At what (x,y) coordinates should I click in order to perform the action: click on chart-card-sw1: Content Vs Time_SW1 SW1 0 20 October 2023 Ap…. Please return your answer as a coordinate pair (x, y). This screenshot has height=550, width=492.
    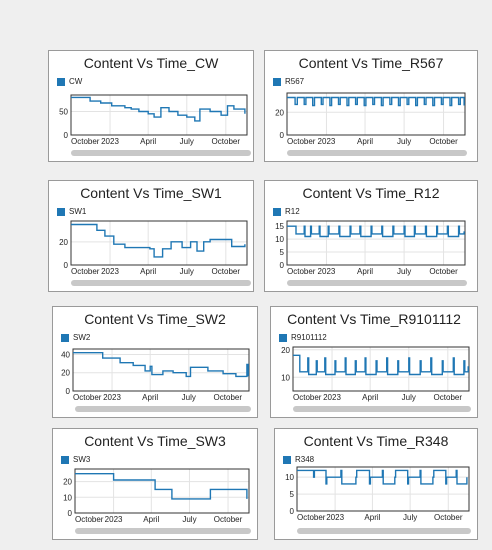
    Looking at the image, I should click on (151, 236).